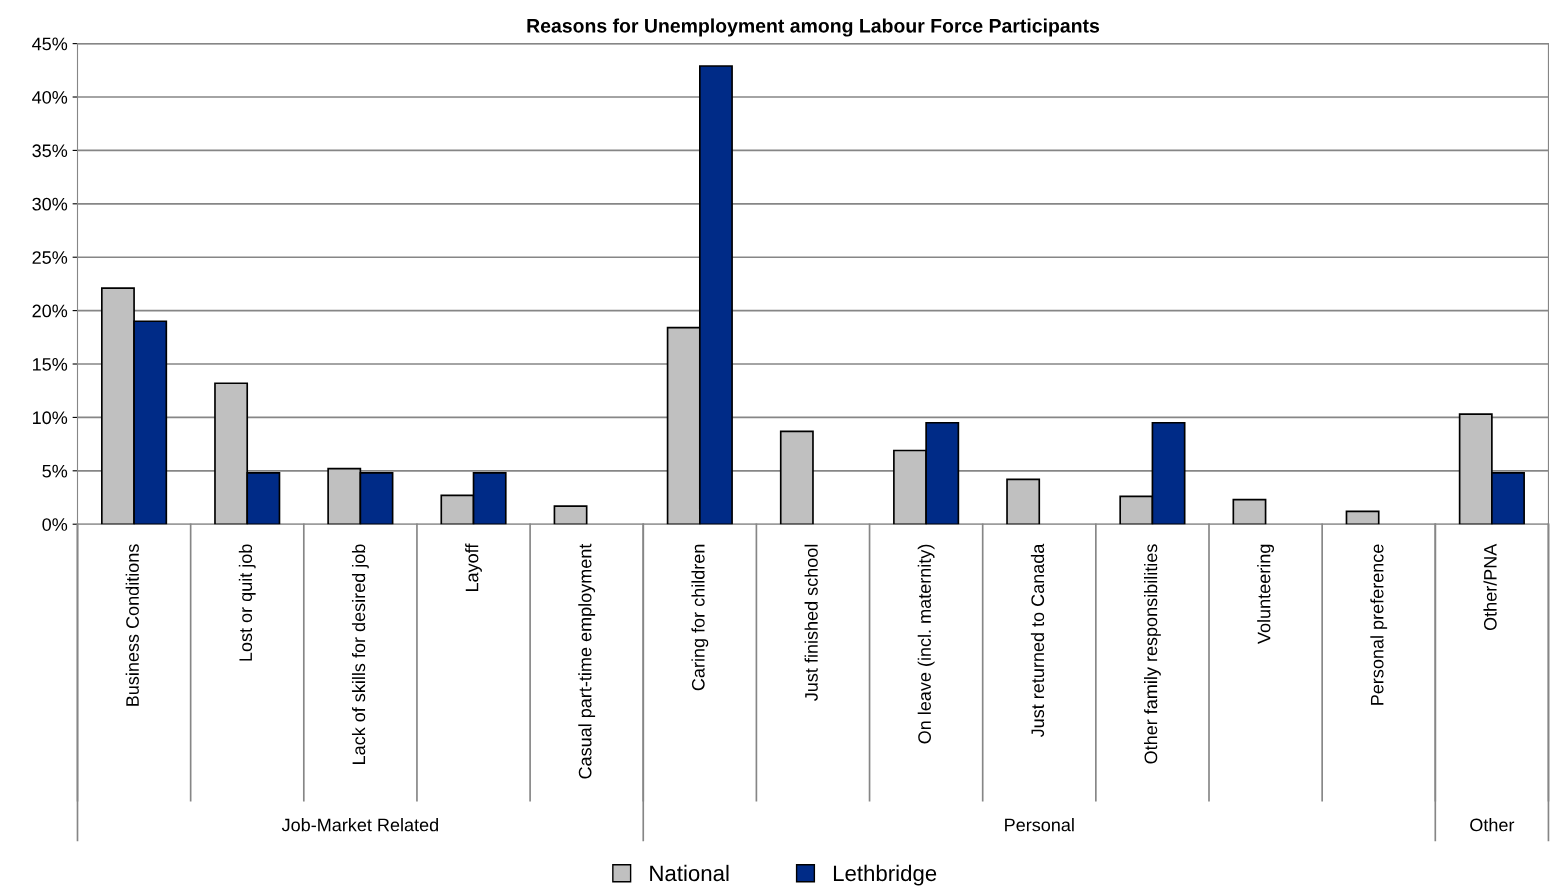 The width and height of the screenshot is (1550, 890). What do you see at coordinates (700, 617) in the screenshot?
I see `x-tick-label: Caring for children` at bounding box center [700, 617].